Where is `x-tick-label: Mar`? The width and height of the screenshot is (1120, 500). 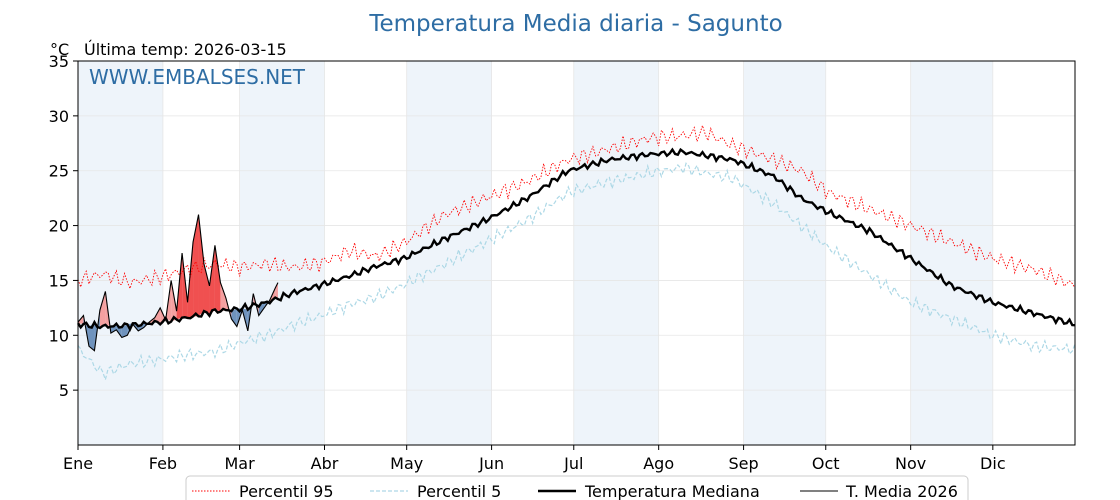 x-tick-label: Mar is located at coordinates (240, 463).